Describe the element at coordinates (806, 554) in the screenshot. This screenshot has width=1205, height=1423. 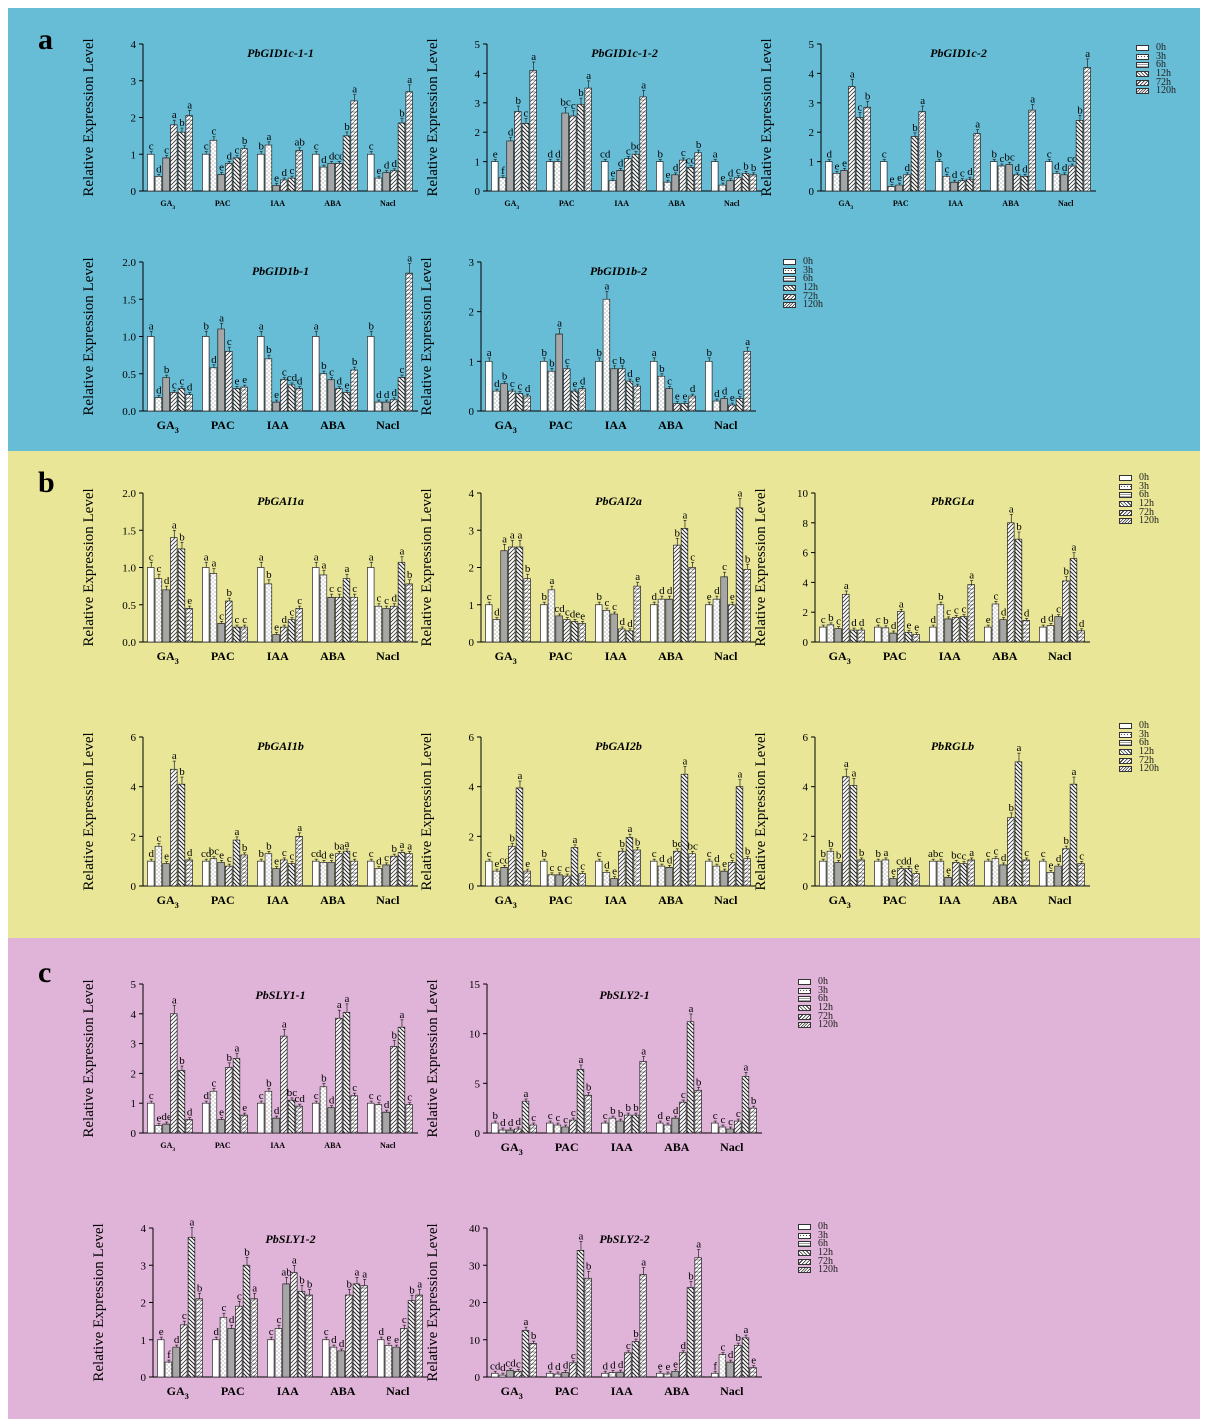
I see `y-tick-label: 6` at that location.